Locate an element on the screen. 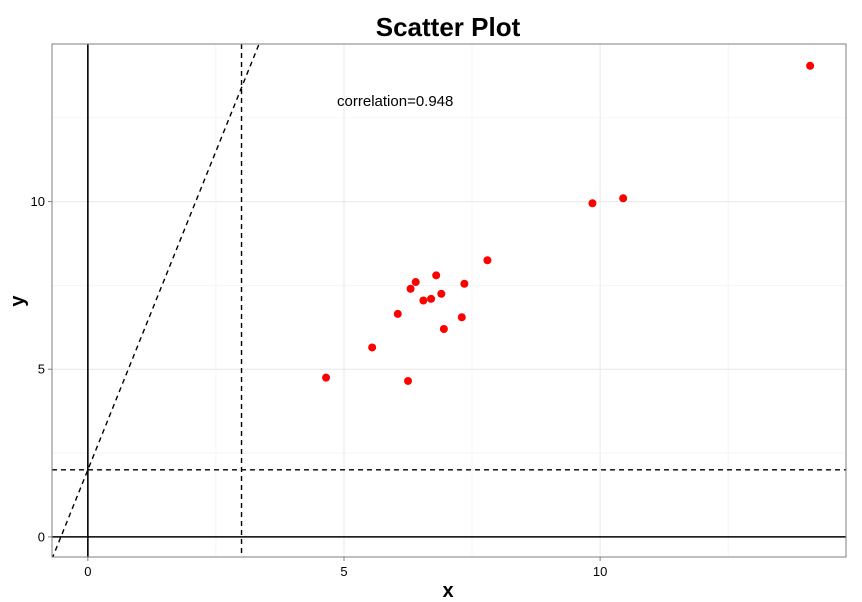 The width and height of the screenshot is (862, 602). y-tick-label: 10 is located at coordinates (38, 201).